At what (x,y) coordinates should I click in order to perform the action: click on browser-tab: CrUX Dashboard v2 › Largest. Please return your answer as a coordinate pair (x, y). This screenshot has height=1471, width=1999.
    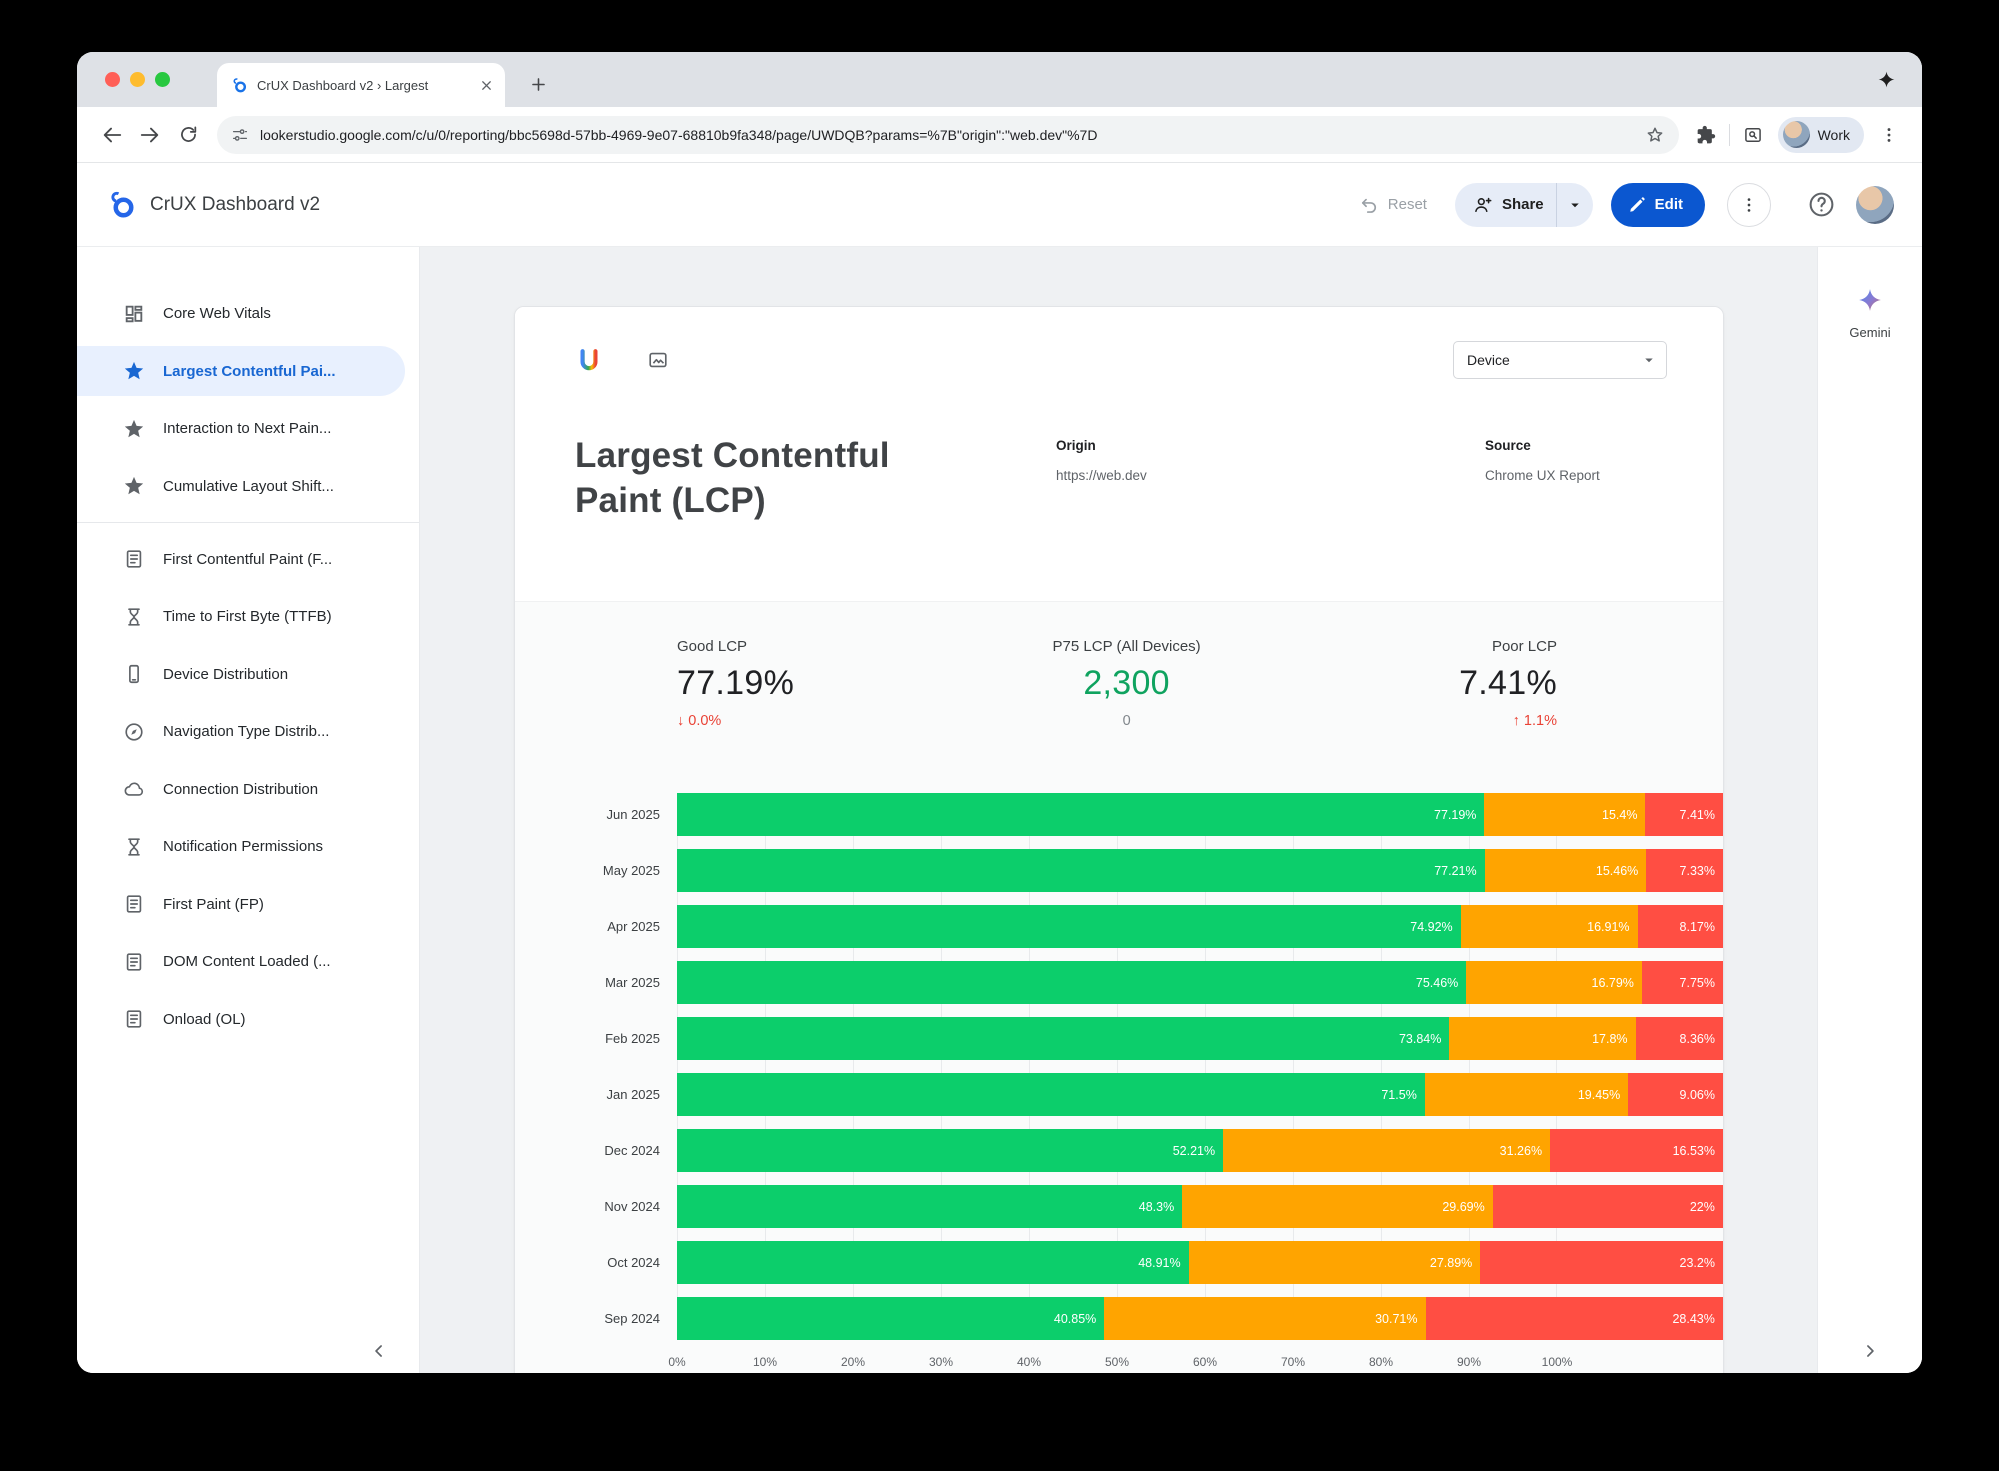
    Looking at the image, I should click on (361, 85).